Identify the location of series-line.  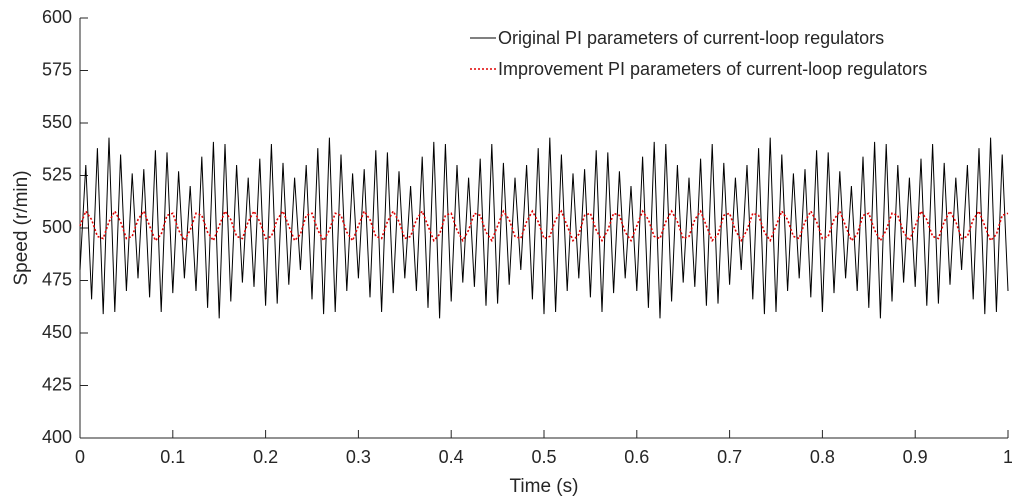
(544, 226).